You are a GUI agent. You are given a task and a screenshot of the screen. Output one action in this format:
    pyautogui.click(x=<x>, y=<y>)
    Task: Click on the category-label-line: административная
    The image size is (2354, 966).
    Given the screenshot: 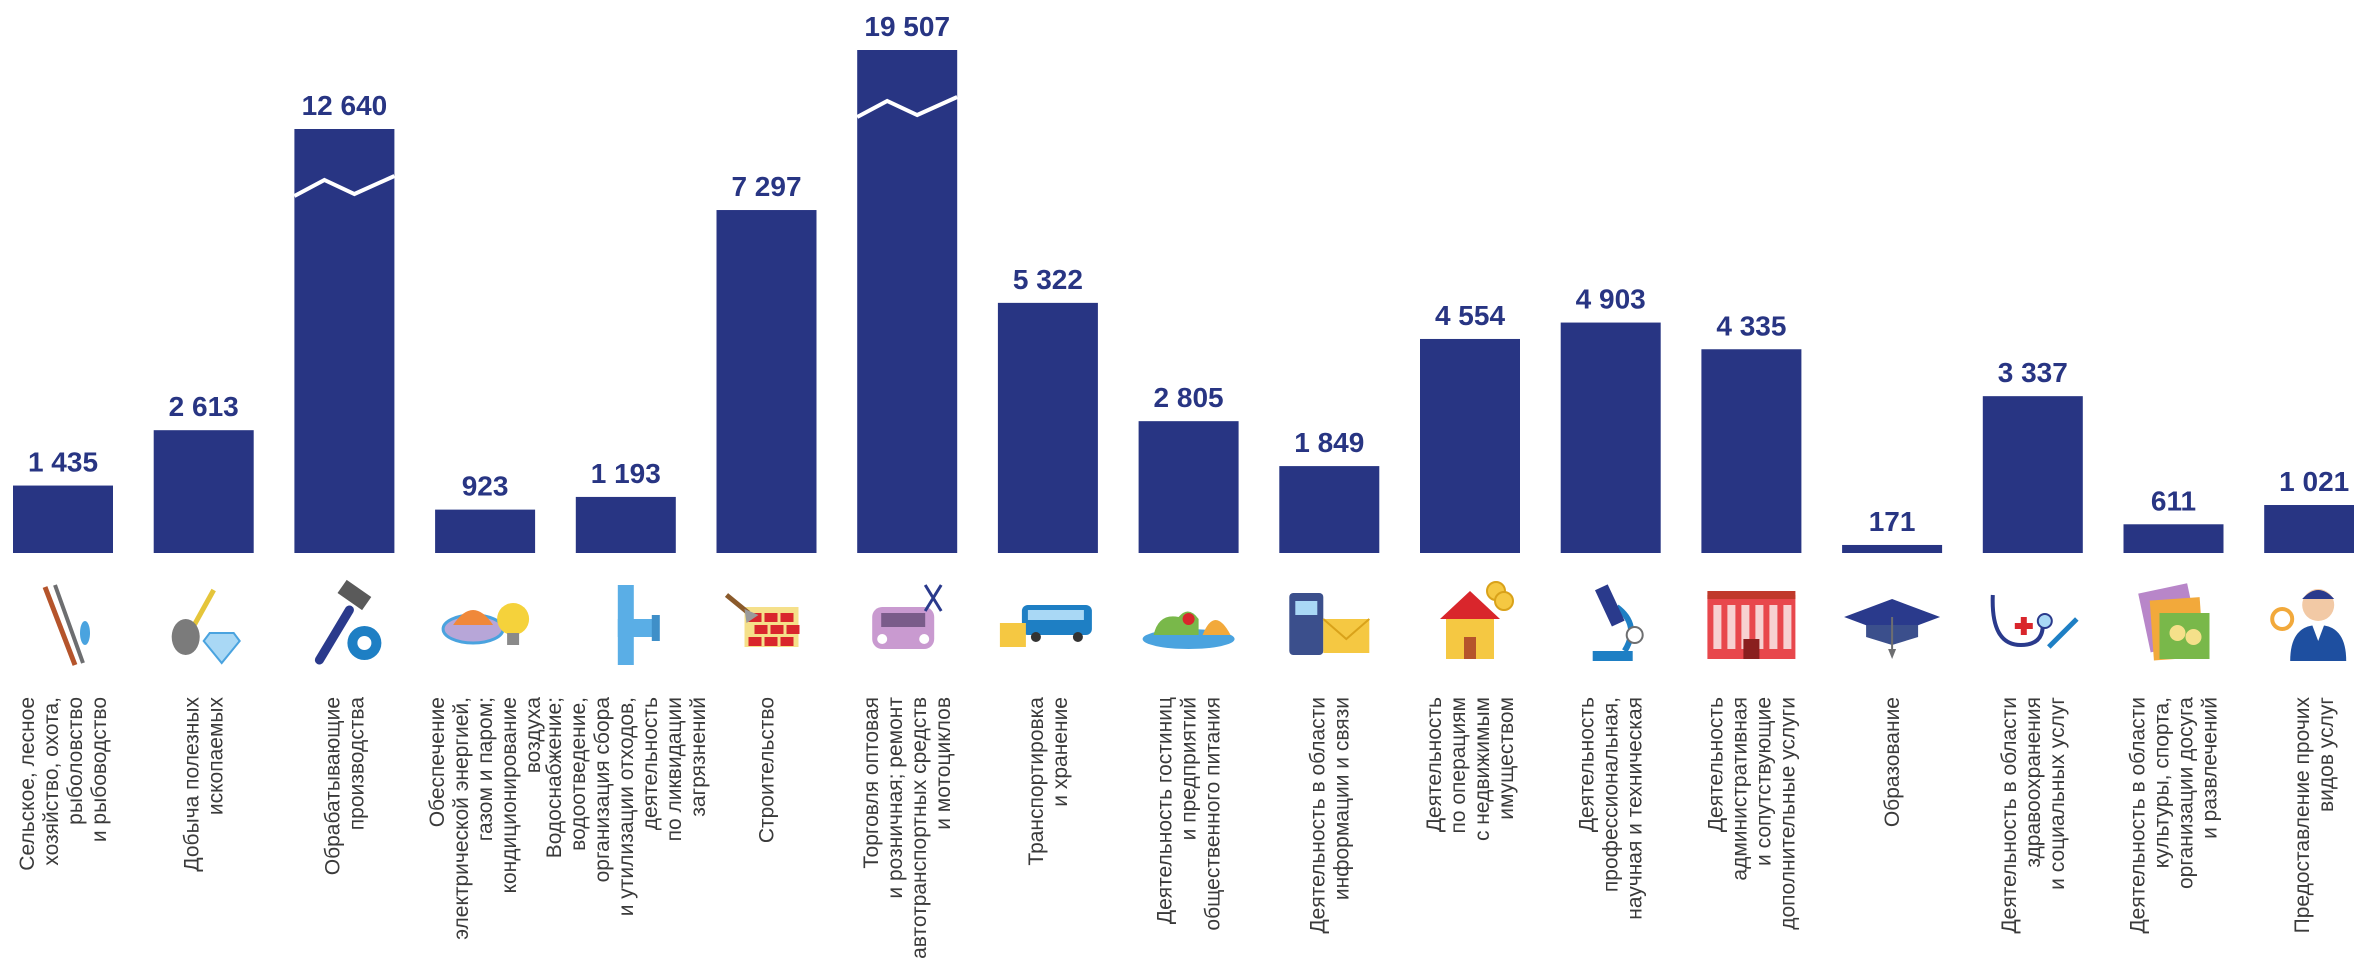 What is the action you would take?
    pyautogui.click(x=1739, y=789)
    